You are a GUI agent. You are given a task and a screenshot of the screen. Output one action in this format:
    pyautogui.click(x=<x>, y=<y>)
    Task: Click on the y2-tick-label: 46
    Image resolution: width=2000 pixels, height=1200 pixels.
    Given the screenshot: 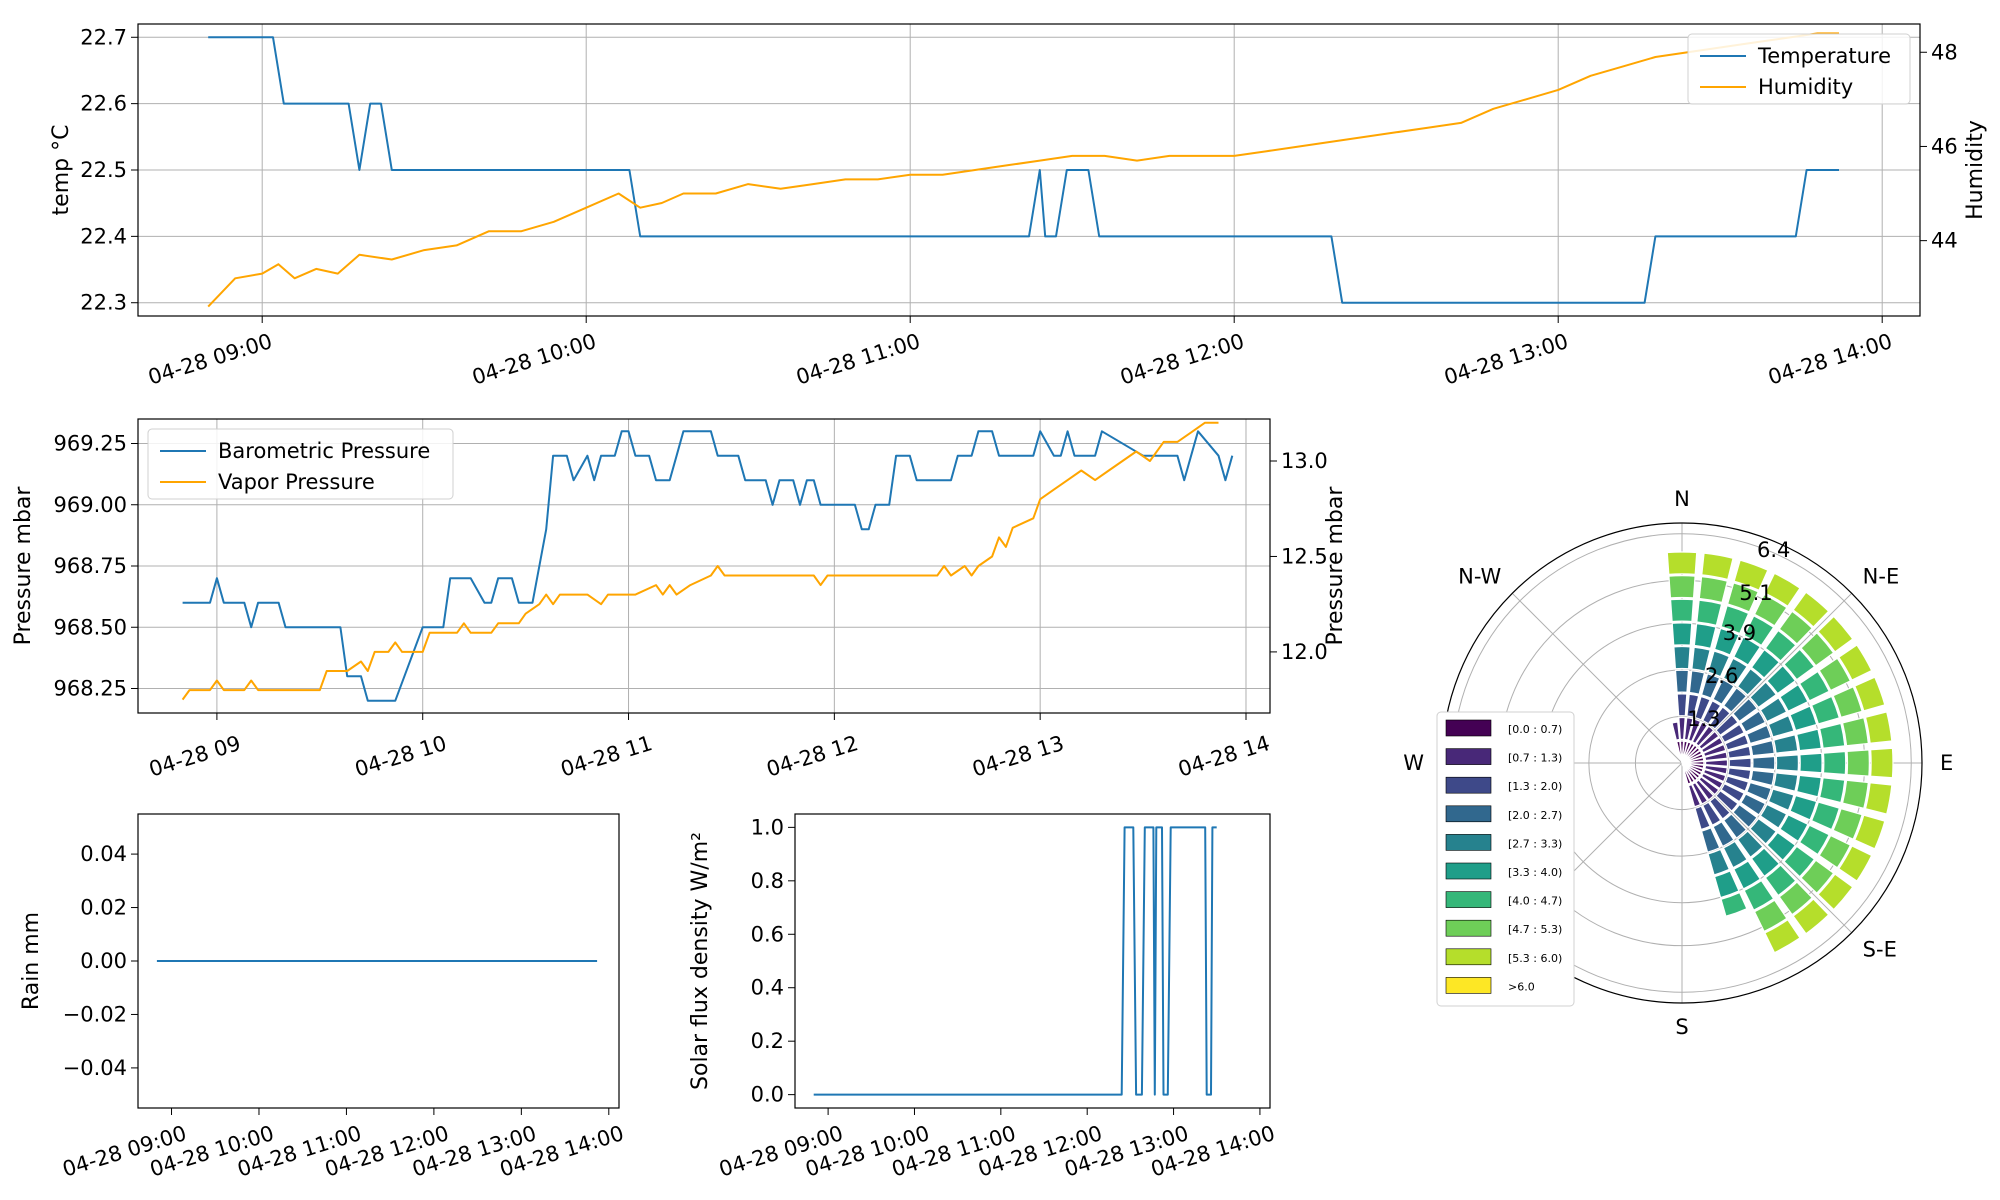 What is the action you would take?
    pyautogui.click(x=1944, y=146)
    